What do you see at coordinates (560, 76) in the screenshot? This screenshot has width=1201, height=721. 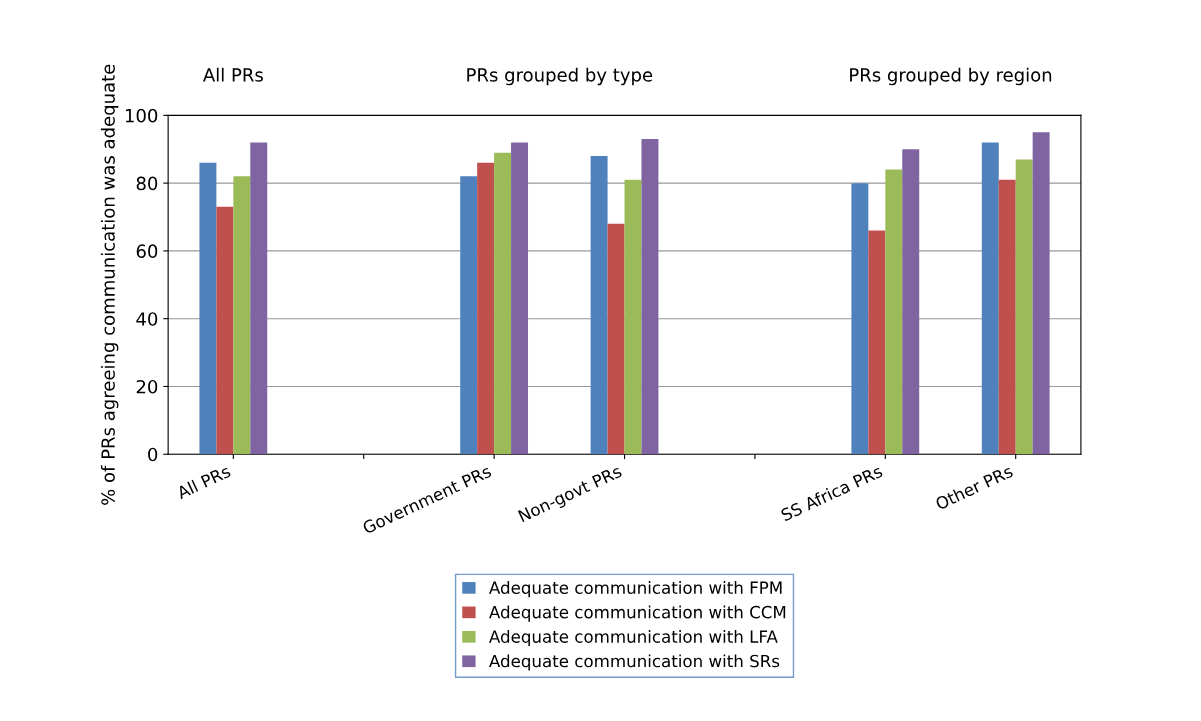 I see `text: PRs grouped by type` at bounding box center [560, 76].